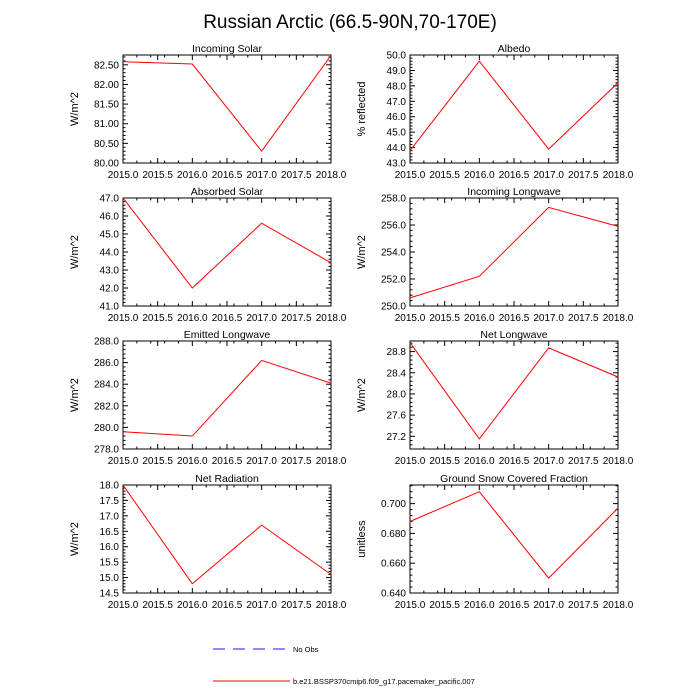 The height and width of the screenshot is (700, 700). What do you see at coordinates (110, 307) in the screenshot?
I see `y-tick-label: 41.0` at bounding box center [110, 307].